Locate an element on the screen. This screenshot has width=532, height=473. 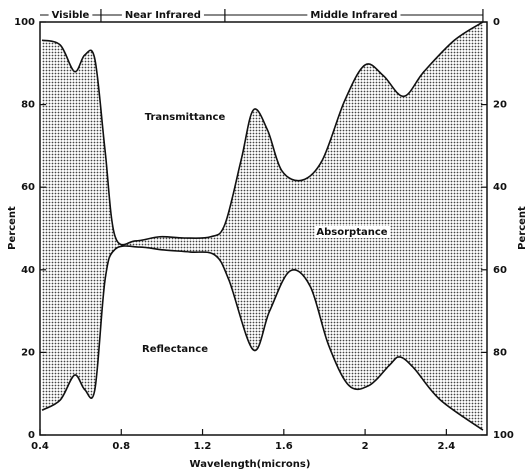
annotation: Transmittance is located at coordinates (185, 117).